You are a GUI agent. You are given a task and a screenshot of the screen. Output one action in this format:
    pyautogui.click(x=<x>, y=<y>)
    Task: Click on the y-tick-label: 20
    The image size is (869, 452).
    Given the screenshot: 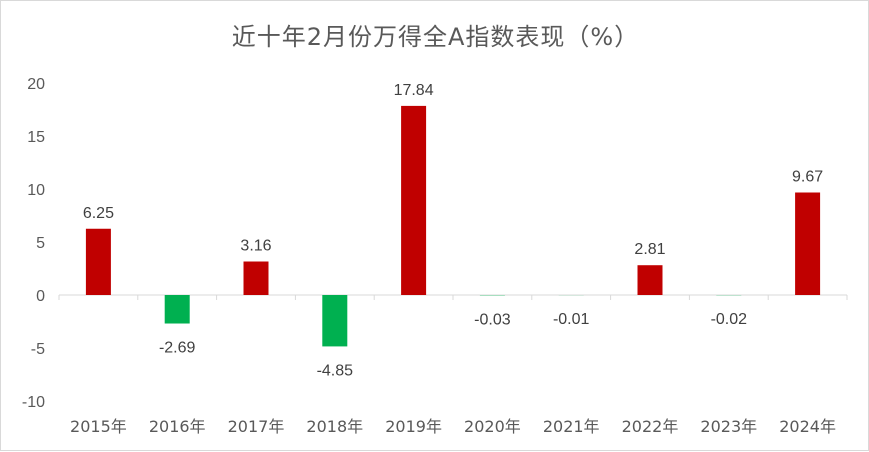 What is the action you would take?
    pyautogui.click(x=36, y=84)
    